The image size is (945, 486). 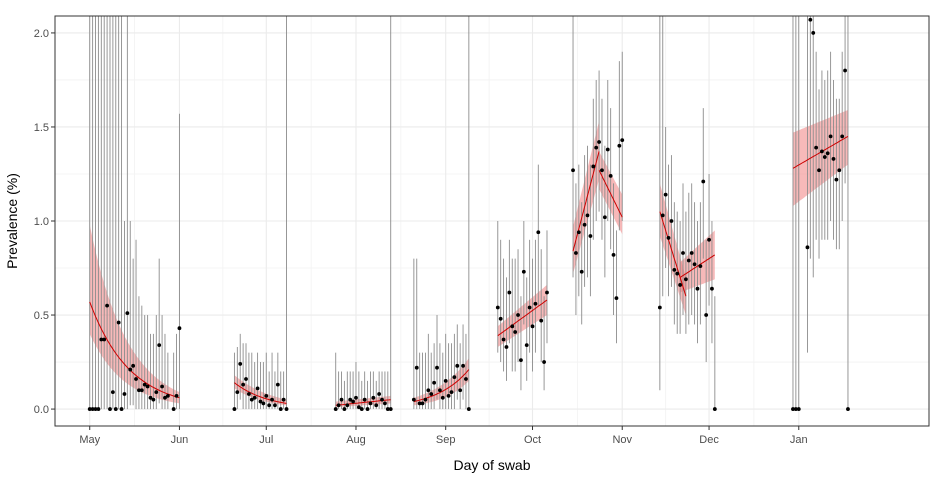 I want to click on y-tick-label: 2.0, so click(x=41, y=34).